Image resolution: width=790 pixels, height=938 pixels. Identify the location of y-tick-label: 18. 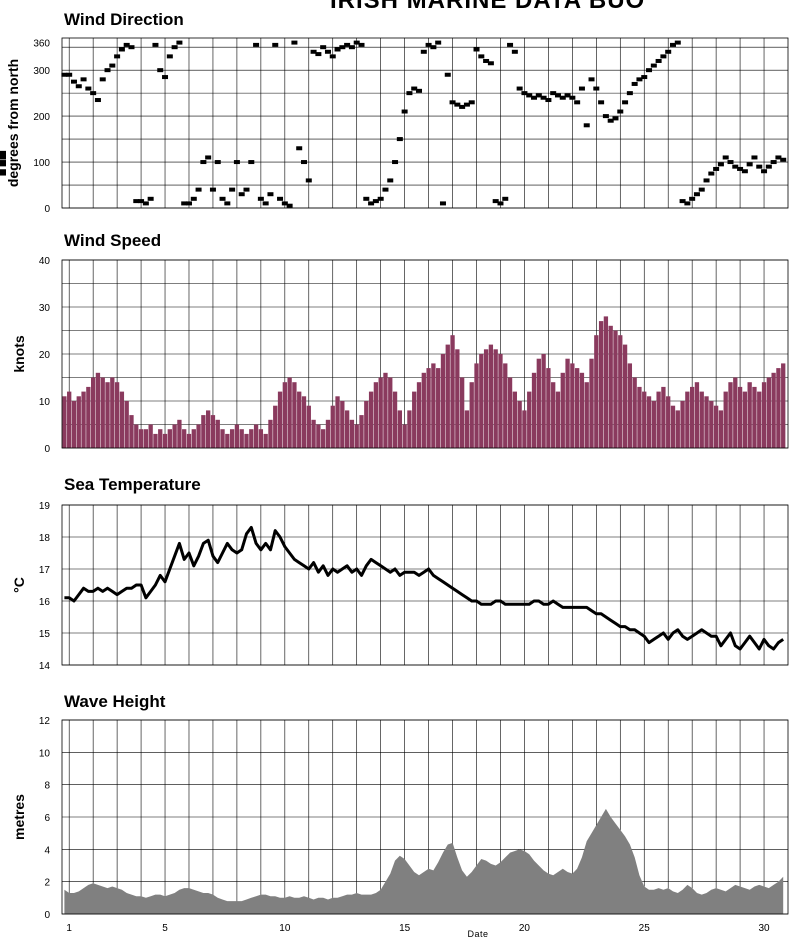
(45, 538).